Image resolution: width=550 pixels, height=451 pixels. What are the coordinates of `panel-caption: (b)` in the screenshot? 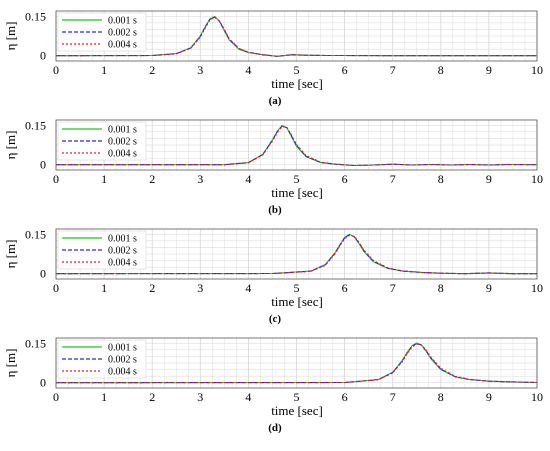 It's located at (275, 210).